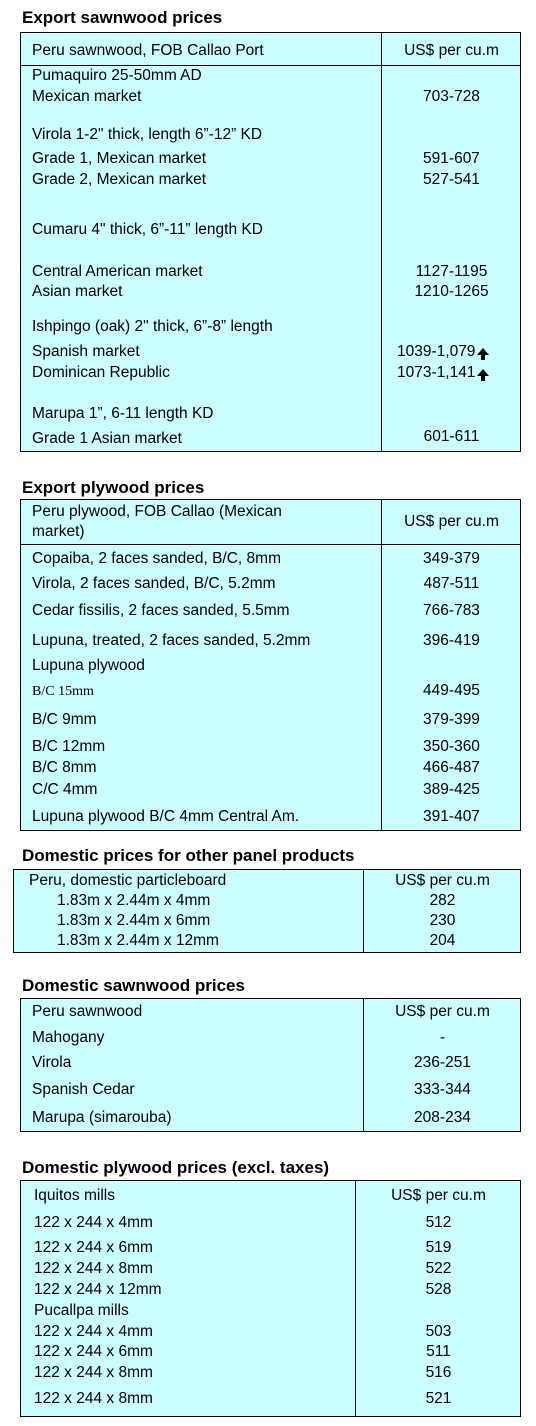 The height and width of the screenshot is (1426, 536). I want to click on row-value: 591-607, so click(451, 158).